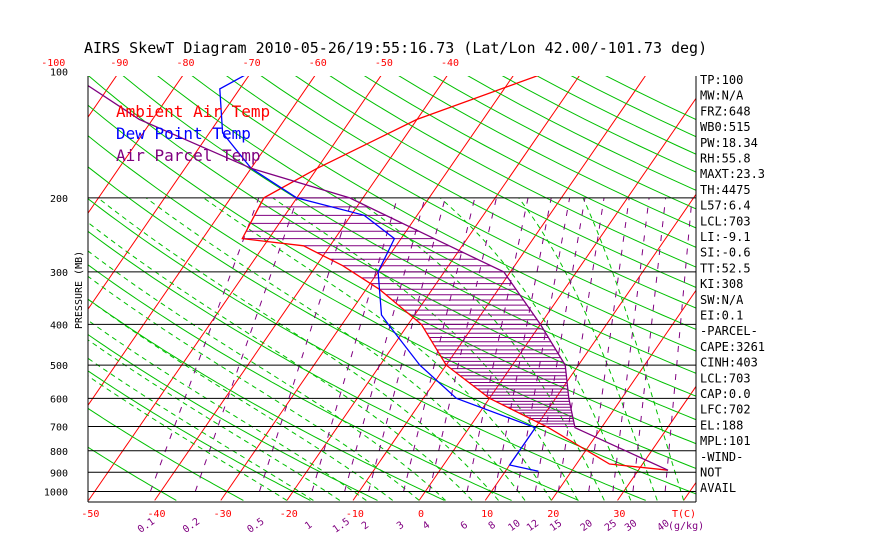 This screenshot has width=870, height=560. What do you see at coordinates (722, 96) in the screenshot?
I see `stability-index-label: MW:N/A` at bounding box center [722, 96].